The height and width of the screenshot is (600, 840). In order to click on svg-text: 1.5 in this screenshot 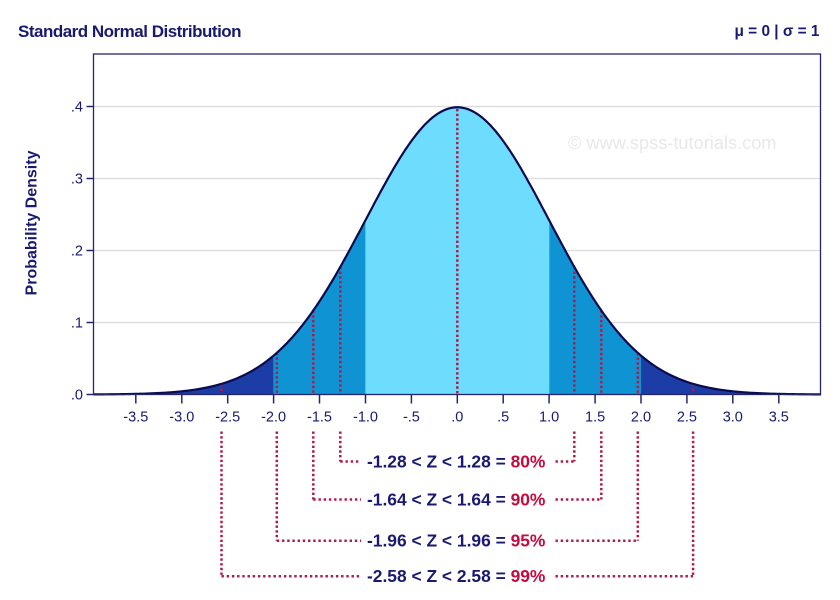, I will do `click(595, 418)`.